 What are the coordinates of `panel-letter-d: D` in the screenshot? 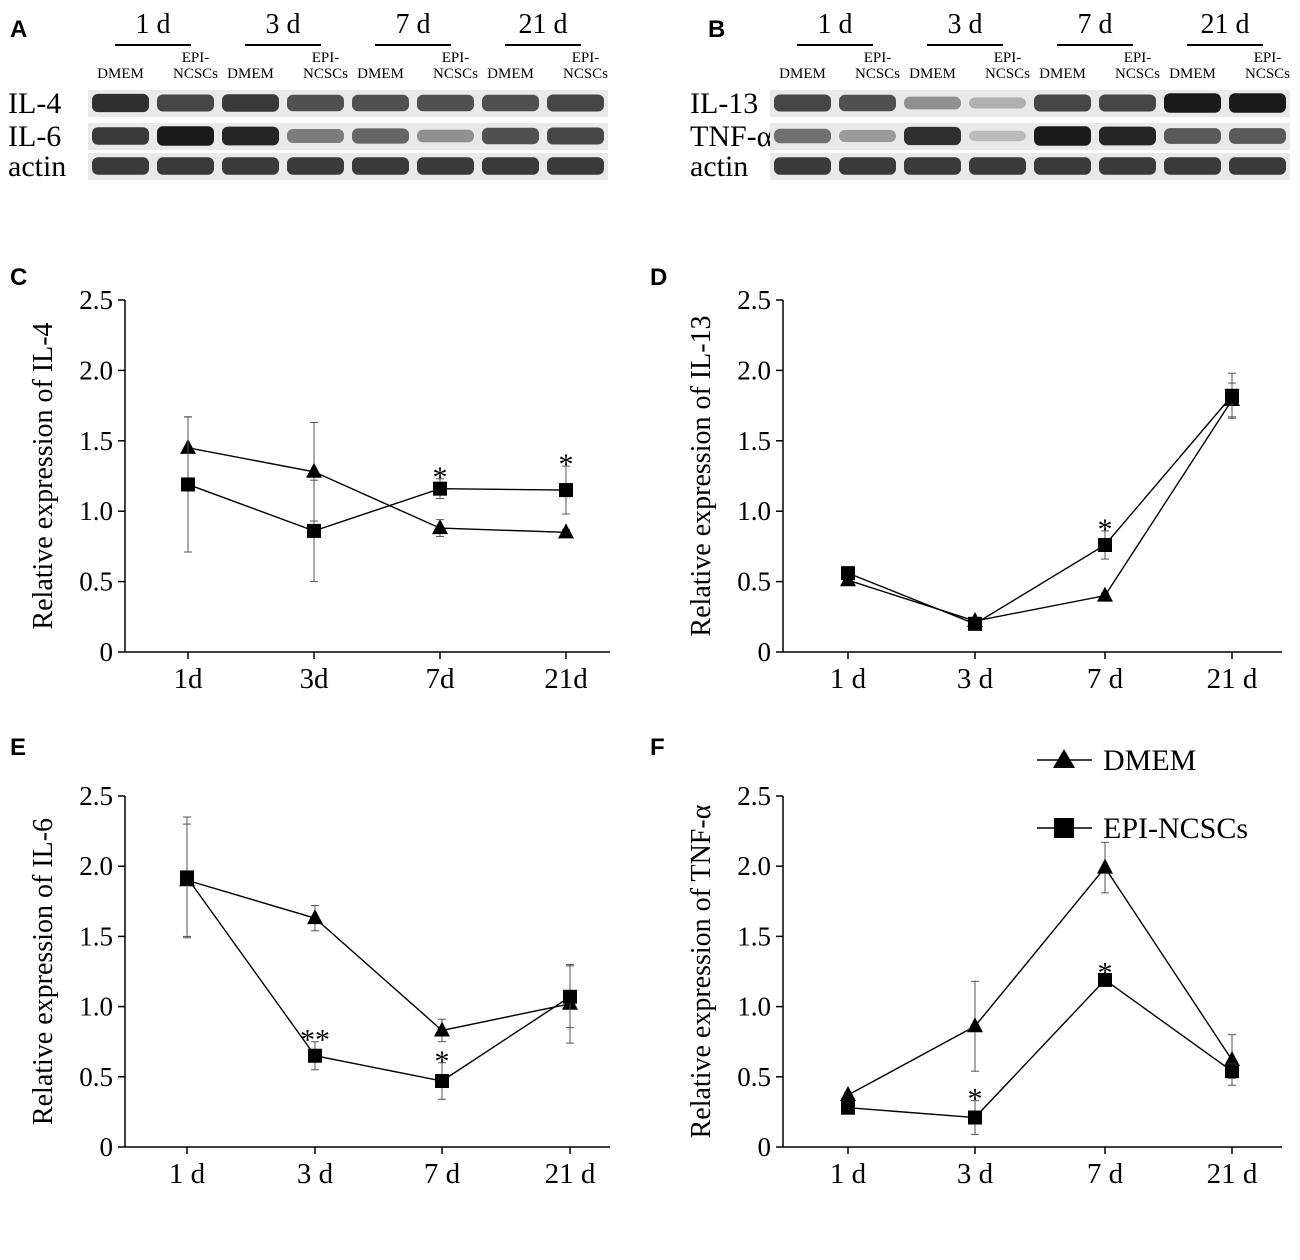 It's located at (658, 277).